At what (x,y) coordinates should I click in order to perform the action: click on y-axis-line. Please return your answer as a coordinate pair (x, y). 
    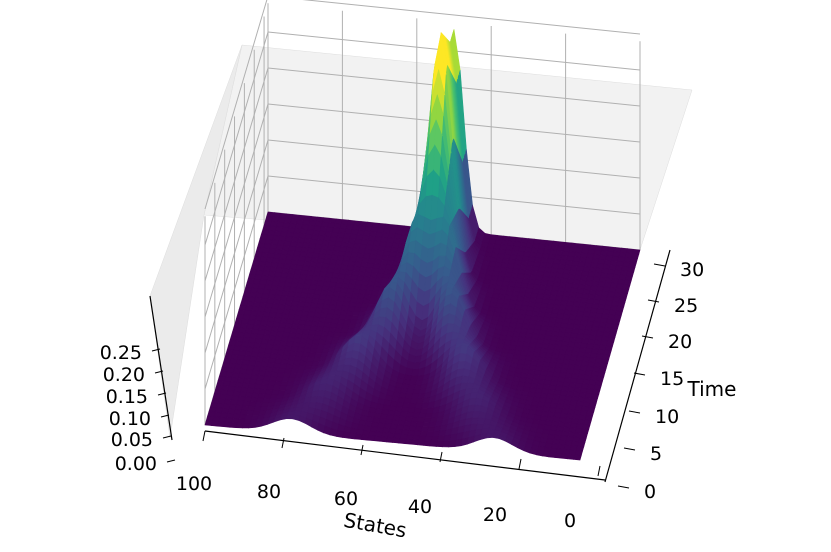
    Looking at the image, I should click on (637, 366).